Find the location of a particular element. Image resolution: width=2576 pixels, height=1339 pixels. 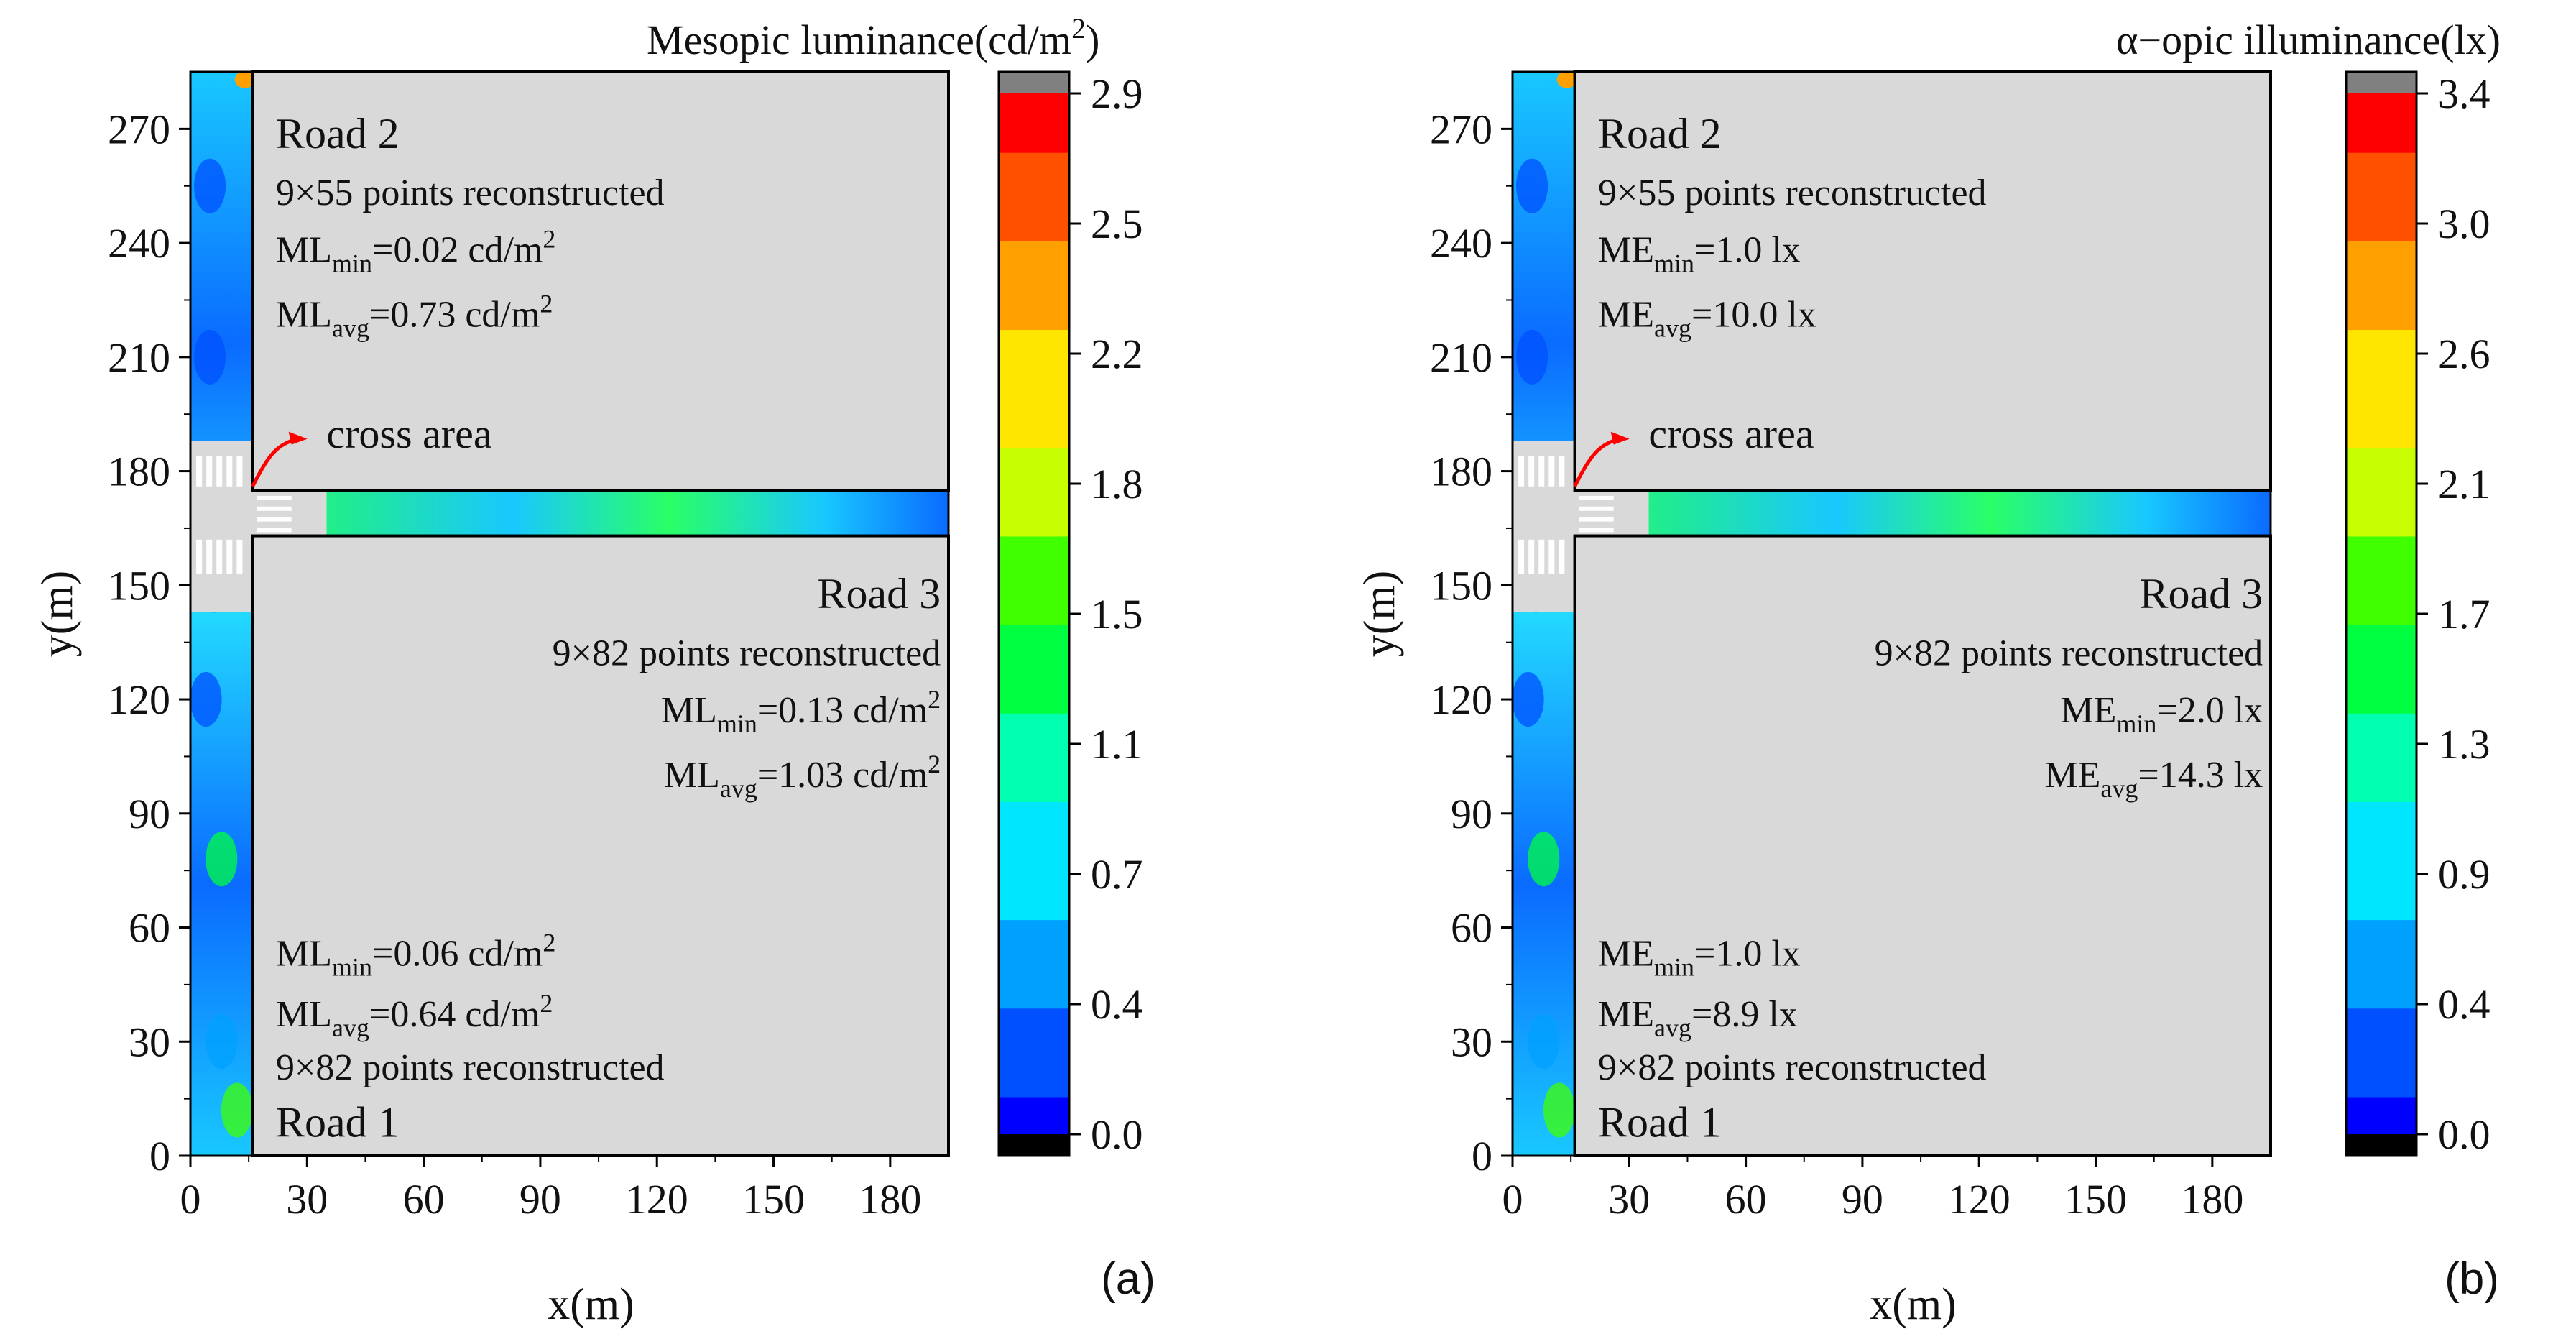

x-axis-label: x(m) is located at coordinates (591, 1304).